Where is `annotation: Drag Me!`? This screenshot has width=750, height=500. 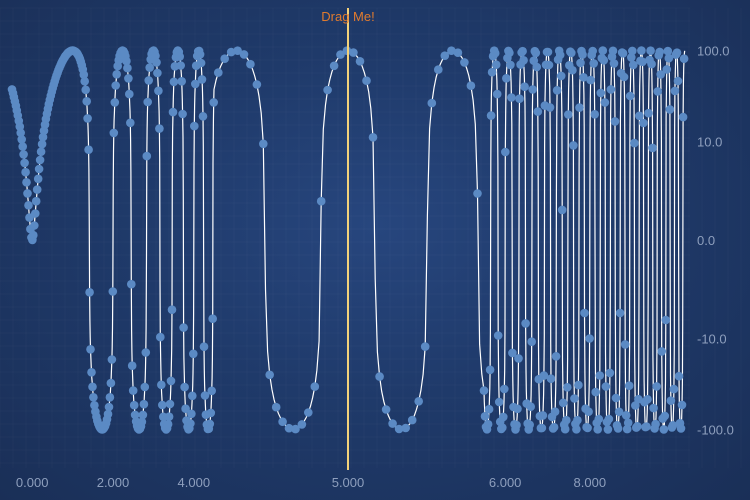 annotation: Drag Me! is located at coordinates (348, 239).